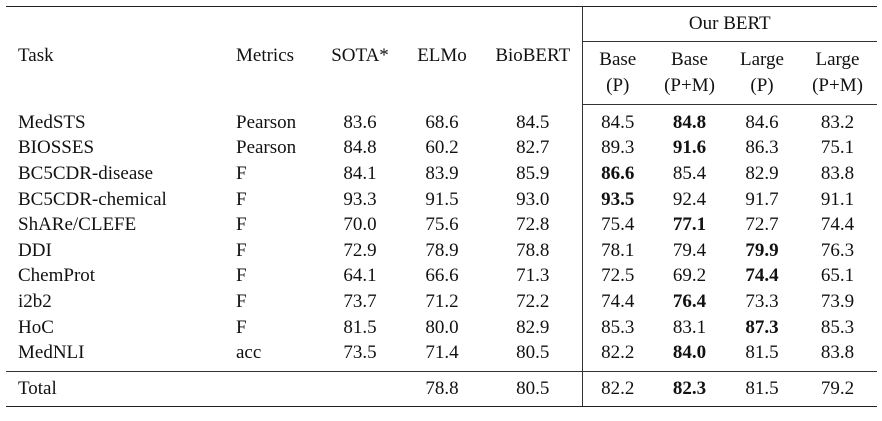 The height and width of the screenshot is (421, 882). What do you see at coordinates (533, 148) in the screenshot?
I see `value-cell: 82.7` at bounding box center [533, 148].